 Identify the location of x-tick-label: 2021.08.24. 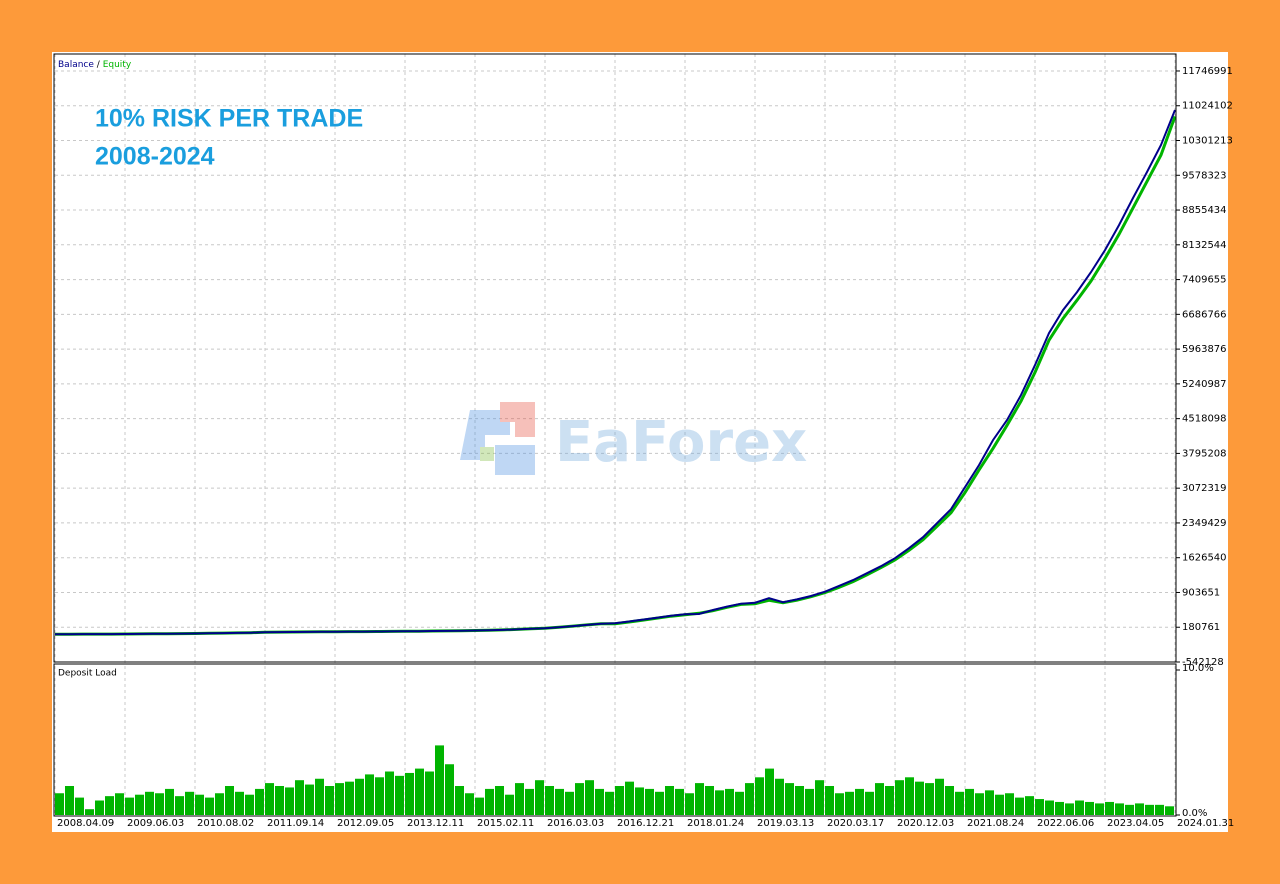
(995, 823).